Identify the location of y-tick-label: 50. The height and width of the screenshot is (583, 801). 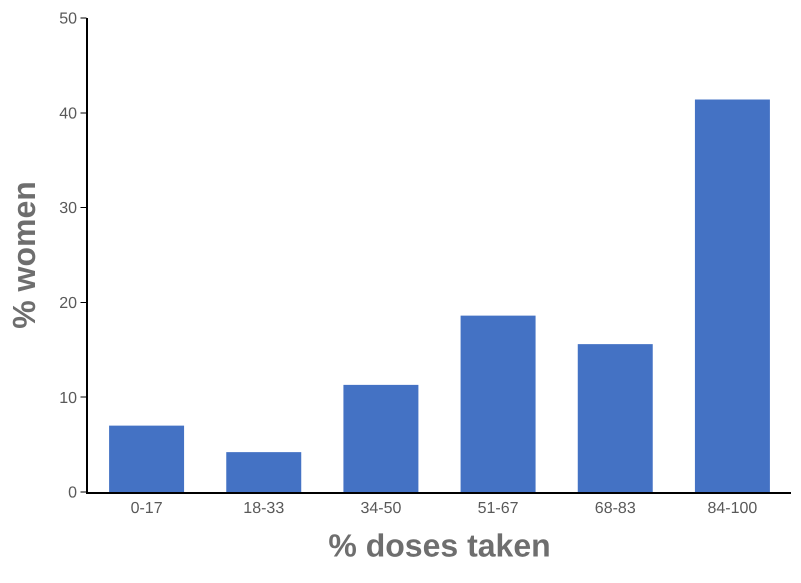
(68, 19).